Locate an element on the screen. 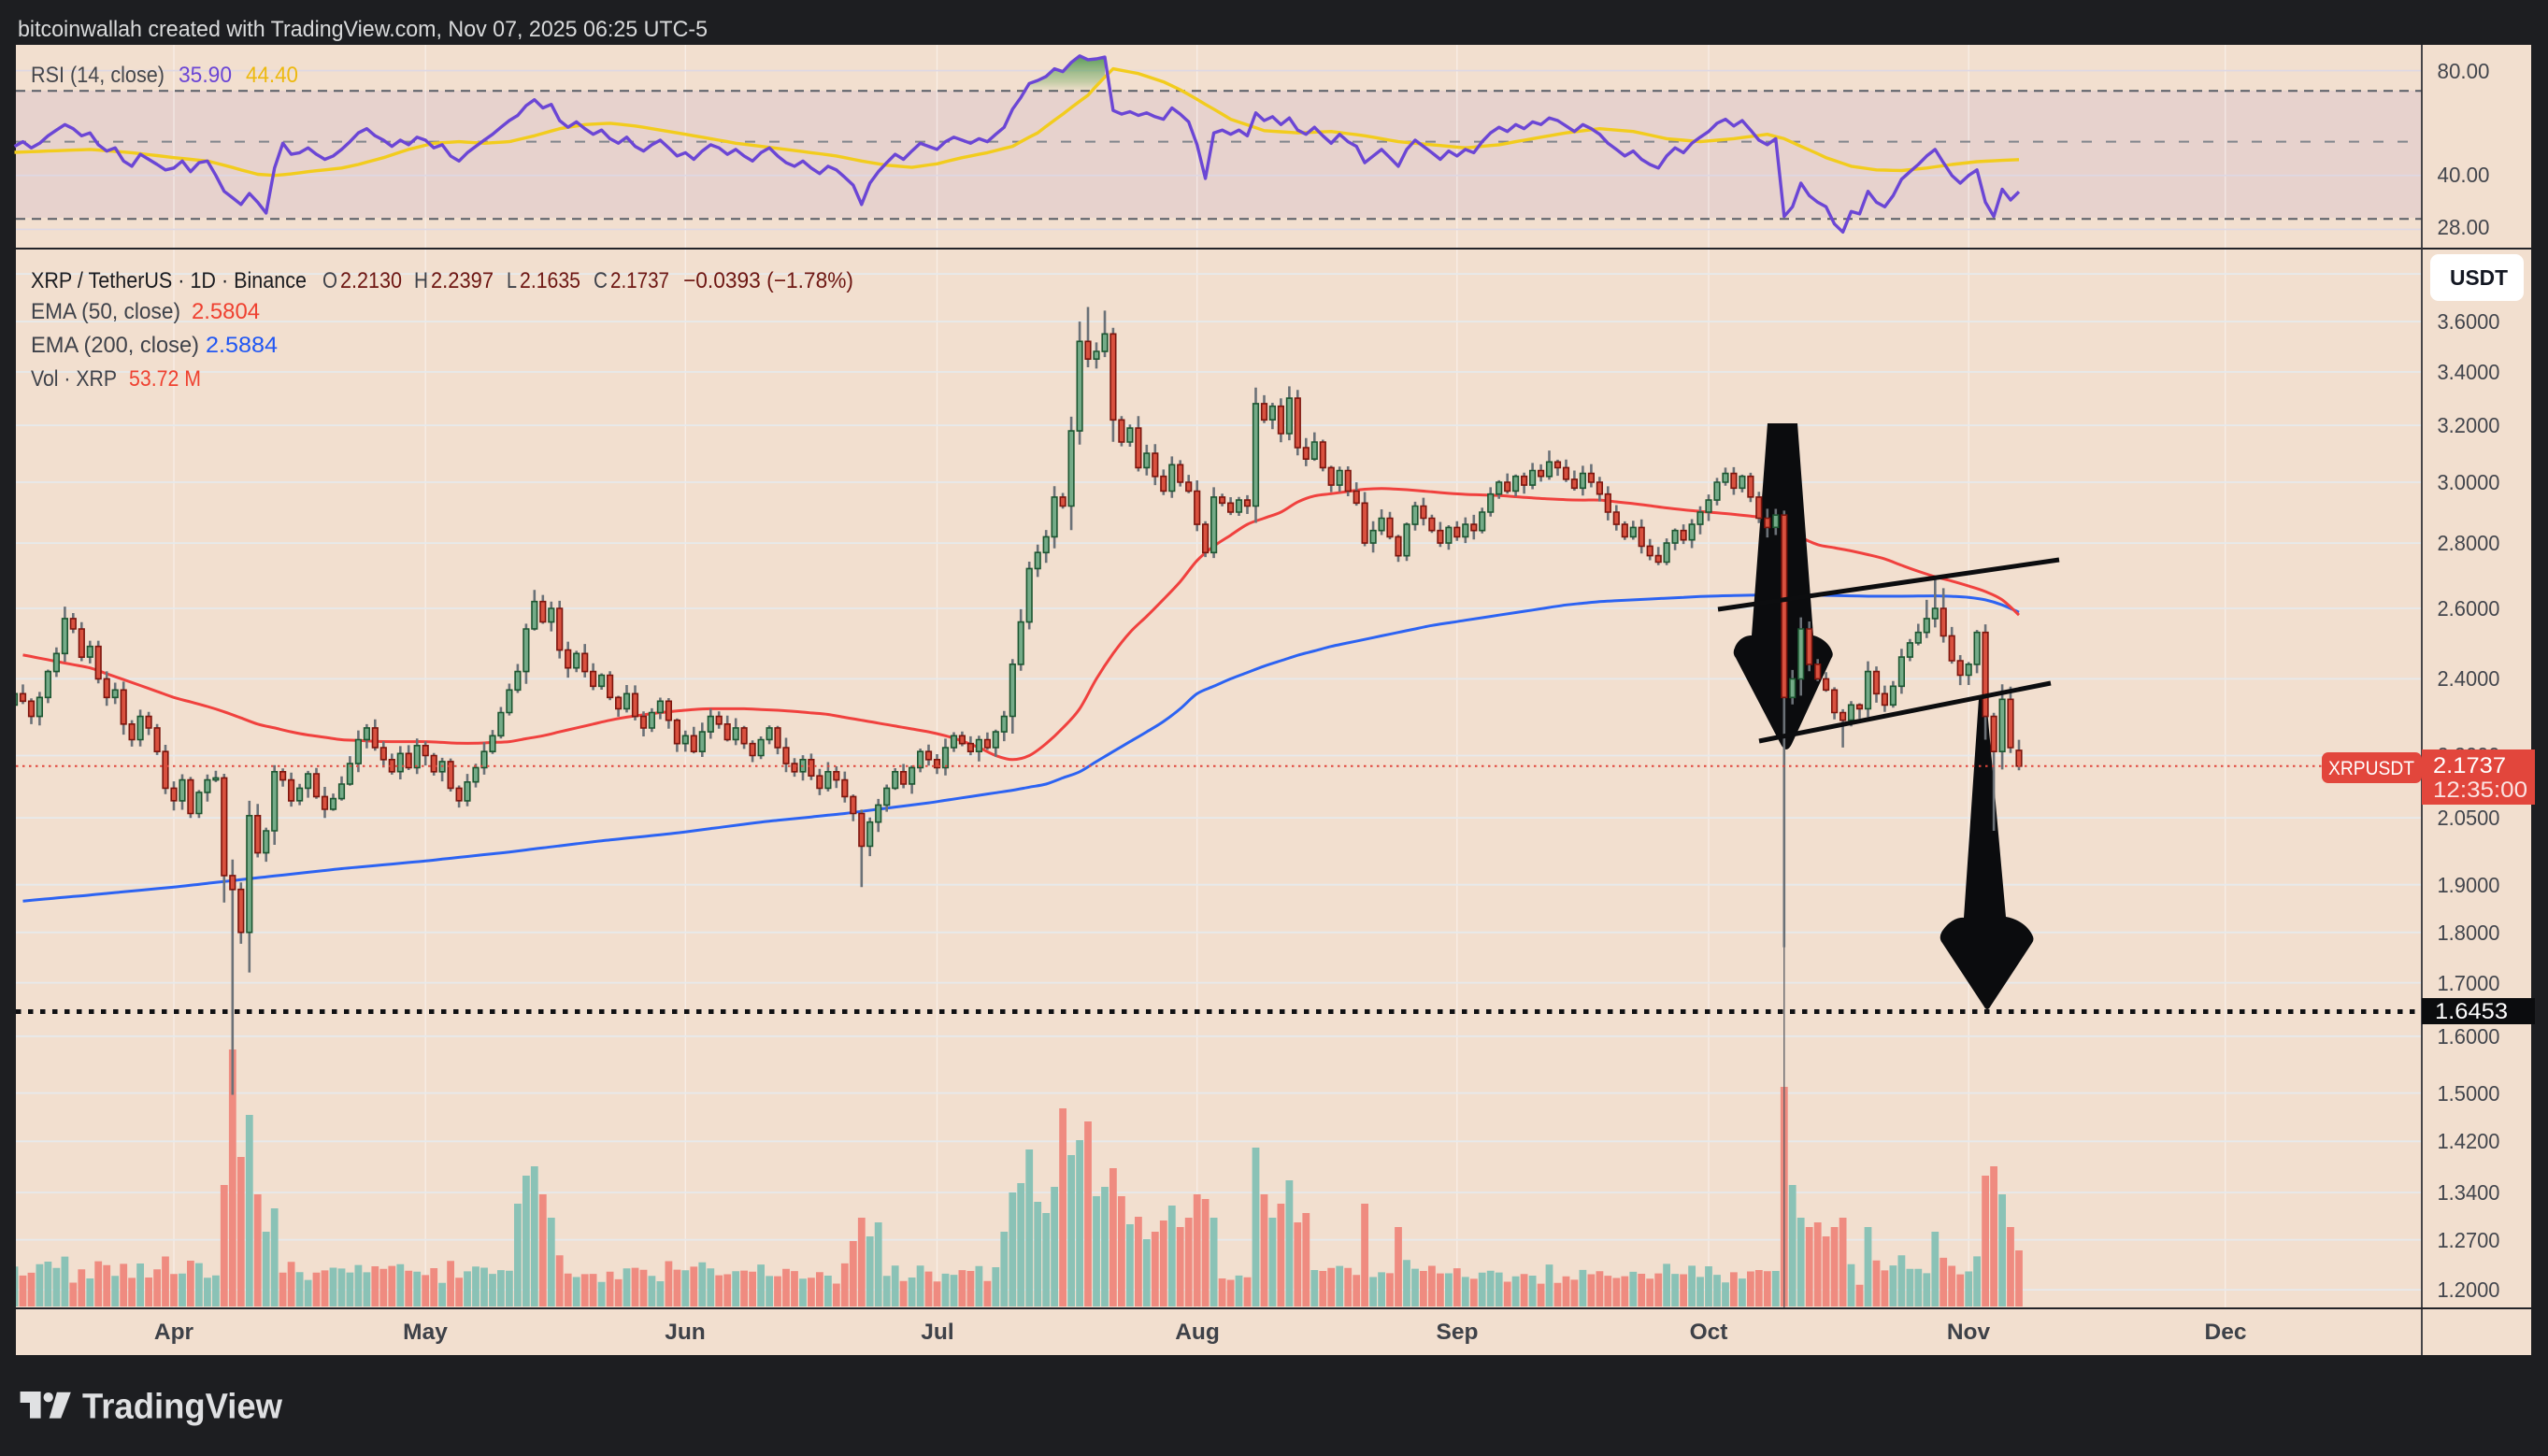 The image size is (2548, 1456). svg-text: Sep is located at coordinates (1458, 1332).